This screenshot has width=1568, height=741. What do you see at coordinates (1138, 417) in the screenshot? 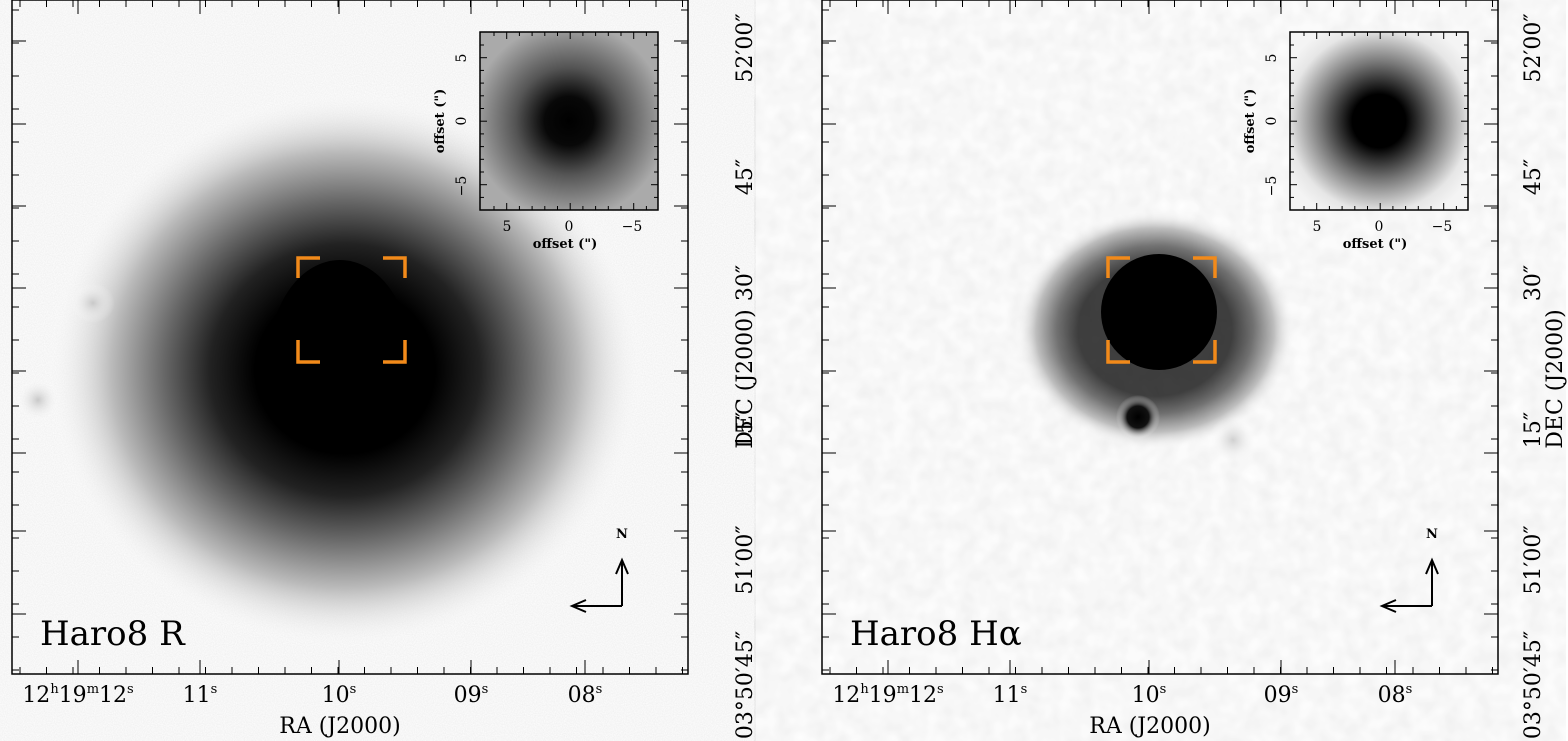
I see `hii-knot` at bounding box center [1138, 417].